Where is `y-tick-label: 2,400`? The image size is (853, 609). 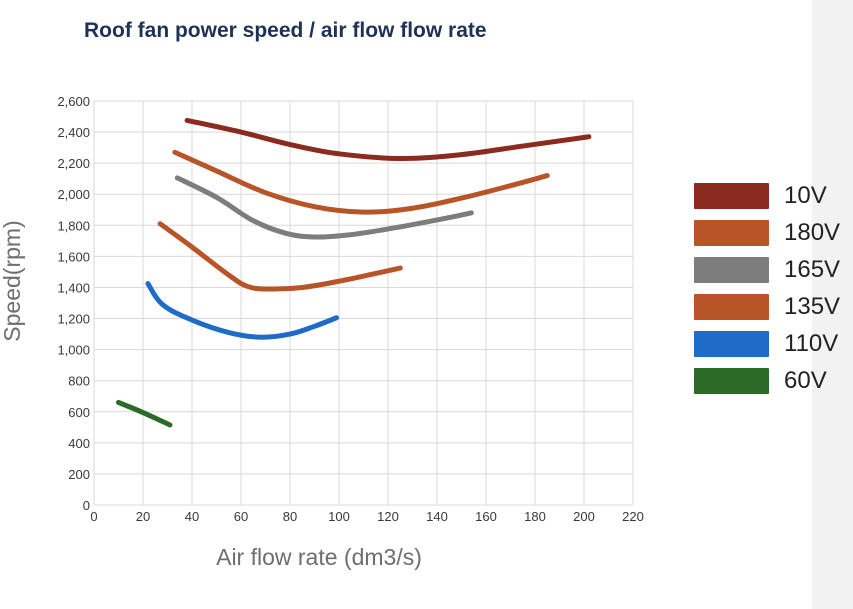
y-tick-label: 2,400 is located at coordinates (73, 132).